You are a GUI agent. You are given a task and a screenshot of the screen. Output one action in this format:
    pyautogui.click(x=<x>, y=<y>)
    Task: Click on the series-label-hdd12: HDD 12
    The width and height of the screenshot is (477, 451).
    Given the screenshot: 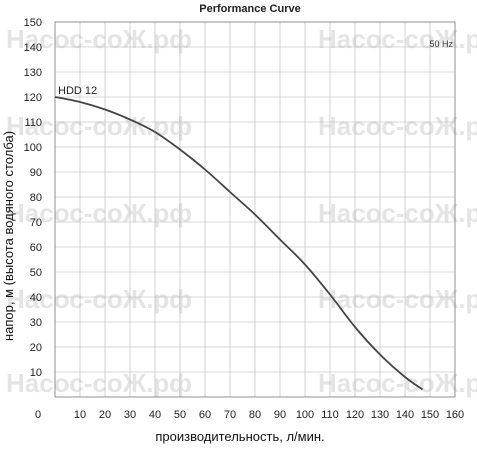 What is the action you would take?
    pyautogui.click(x=77, y=91)
    